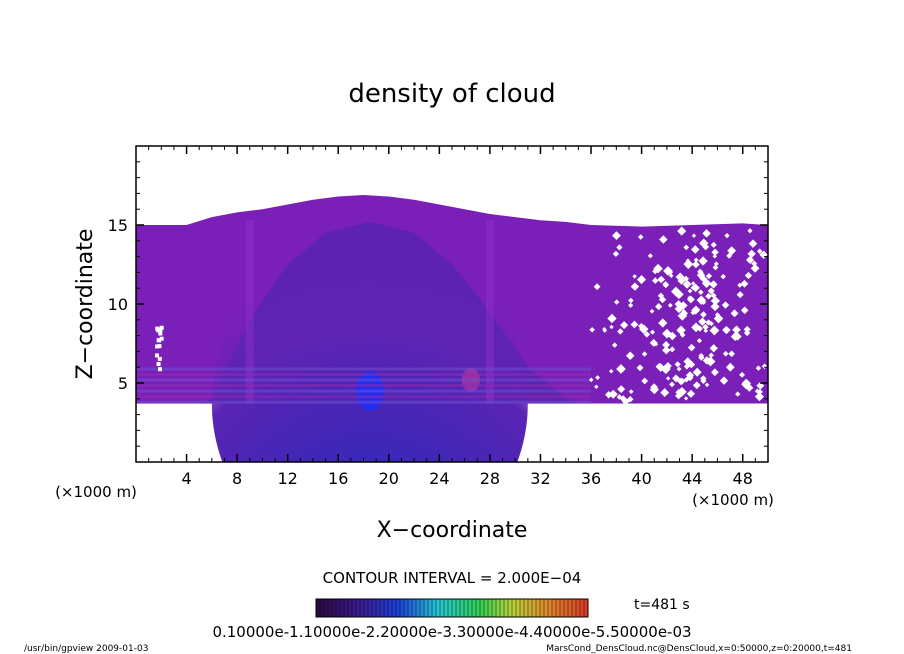 This screenshot has height=654, width=904. Describe the element at coordinates (118, 225) in the screenshot. I see `y-tick-label: 15` at that location.